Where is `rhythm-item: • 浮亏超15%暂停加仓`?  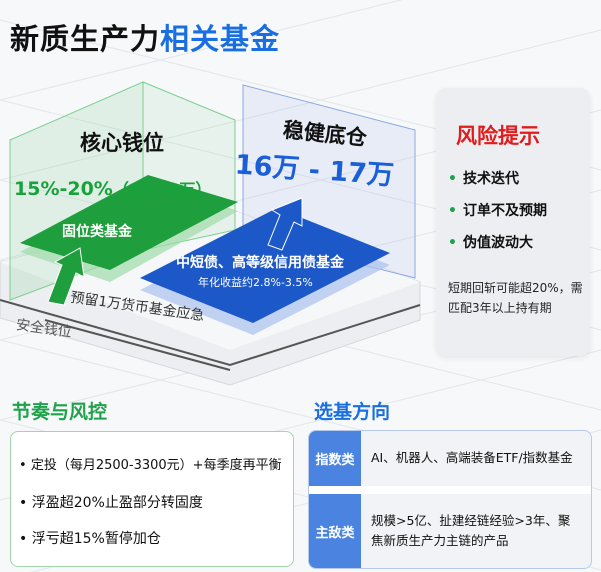 rhythm-item: • 浮亏超15%暂停加仓 is located at coordinates (90, 539).